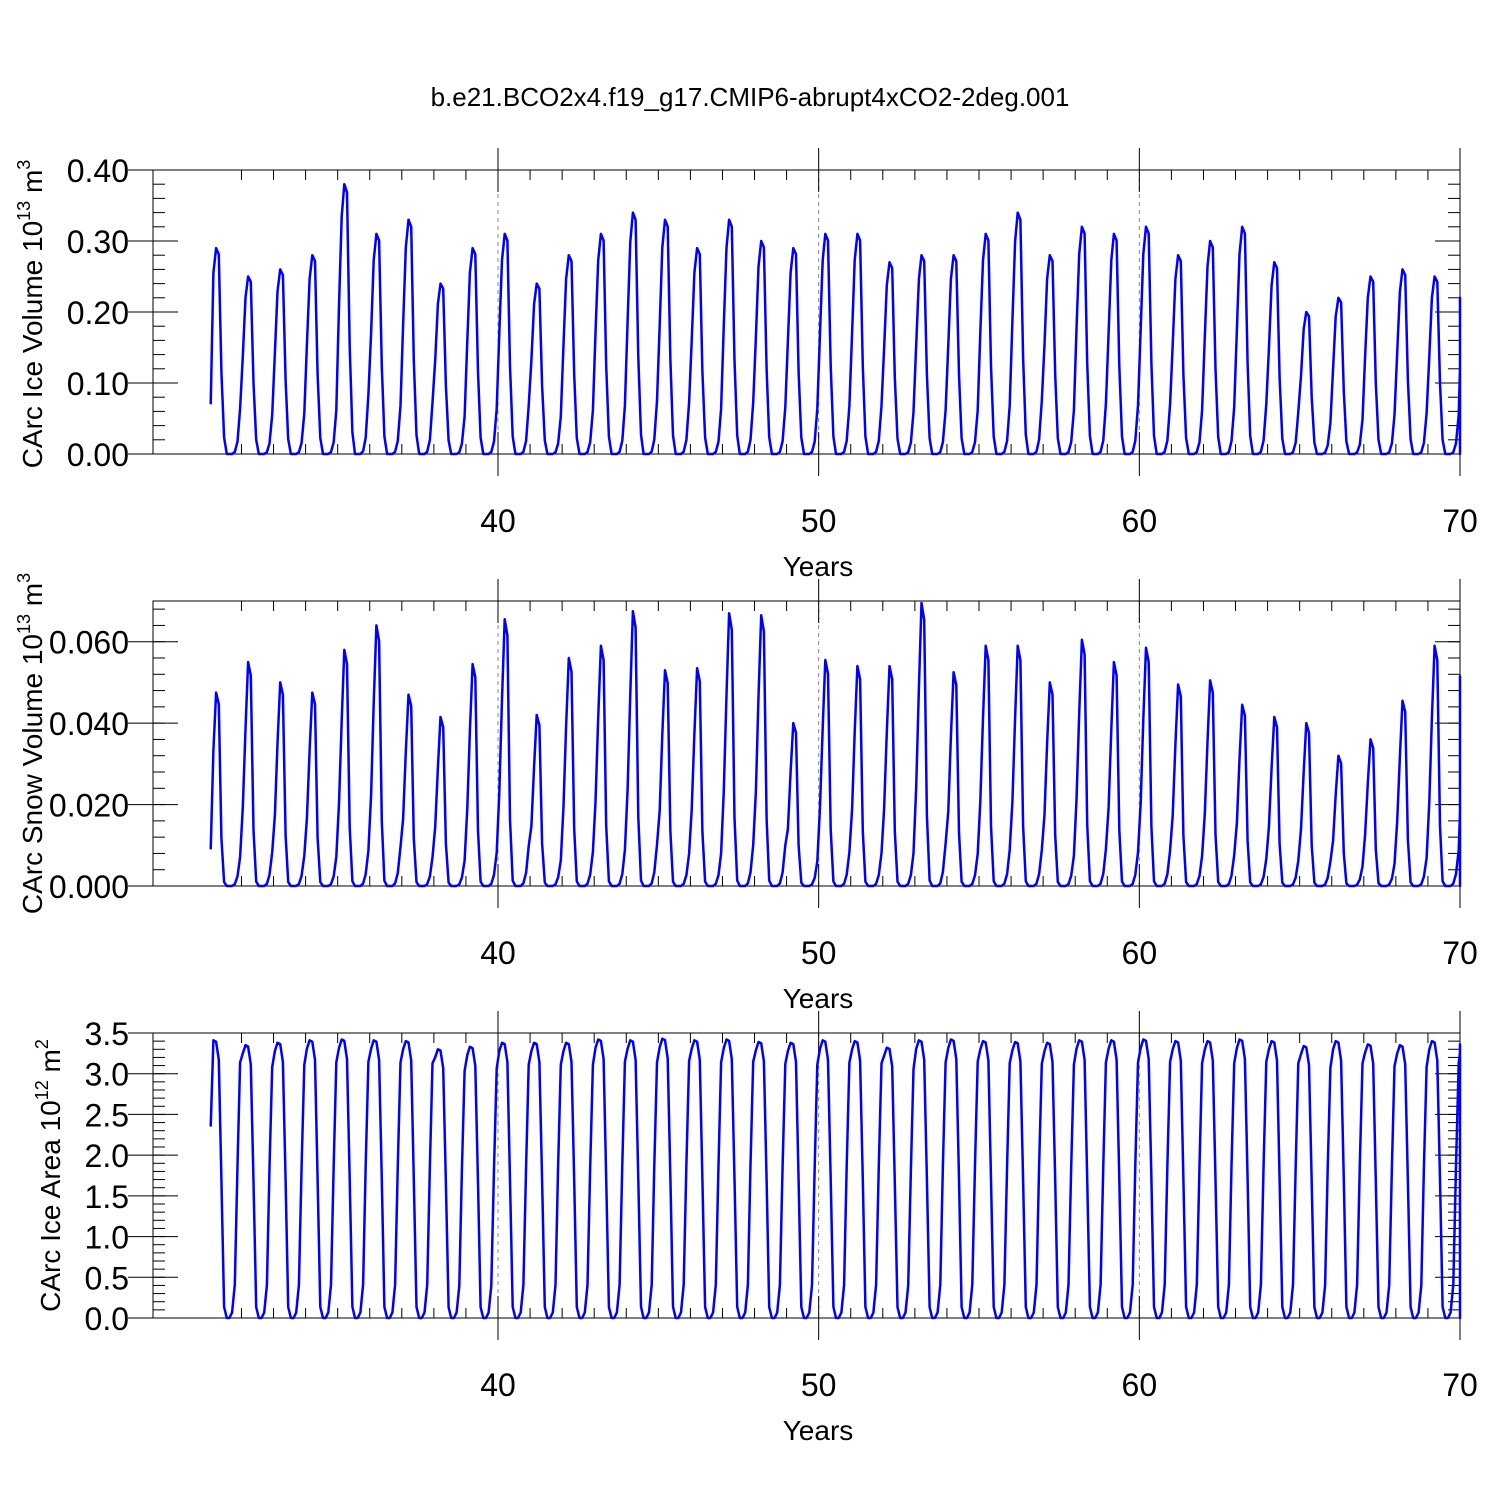  Describe the element at coordinates (98, 313) in the screenshot. I see `y-tick-label: 0.20` at that location.